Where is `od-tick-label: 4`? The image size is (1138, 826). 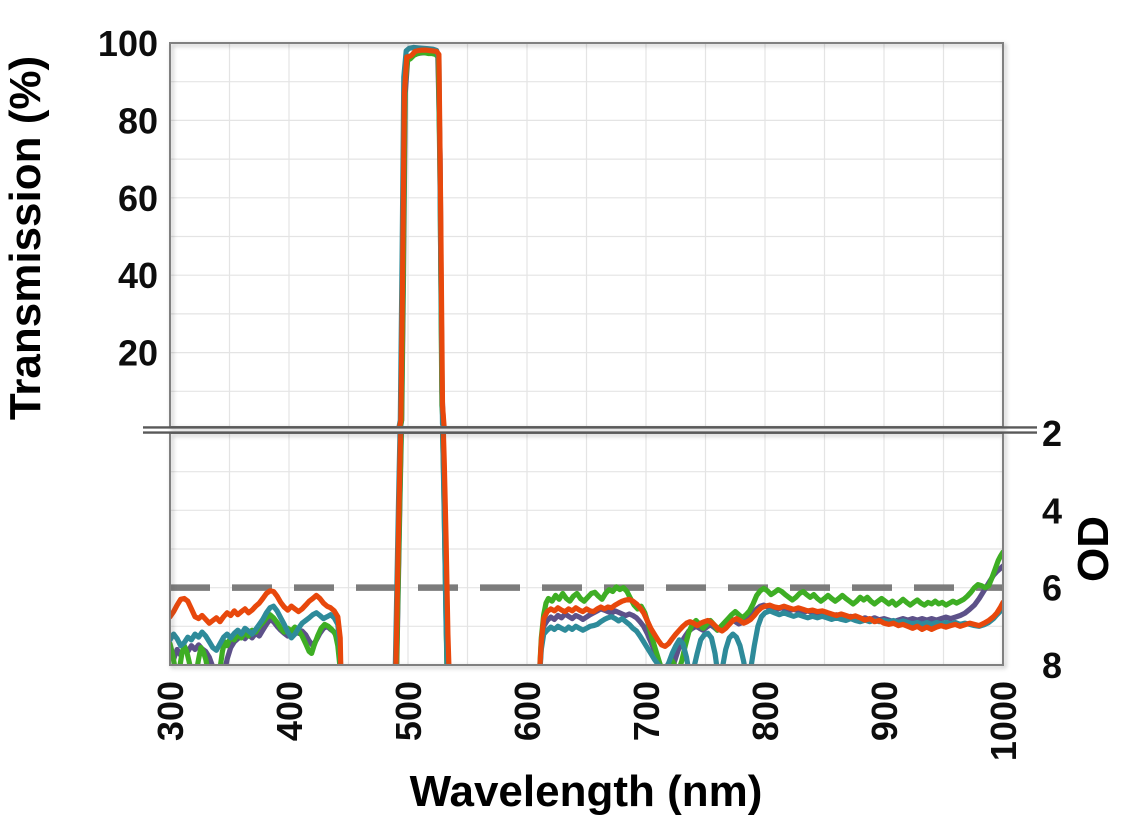
od-tick-label: 4 is located at coordinates (1052, 510).